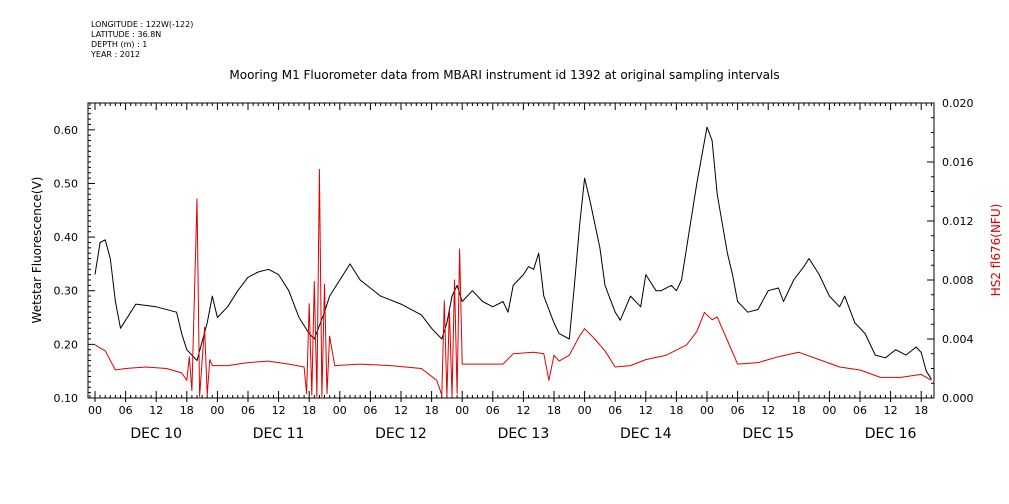 Image resolution: width=1009 pixels, height=504 pixels. What do you see at coordinates (768, 434) in the screenshot?
I see `x-day-label: DEC 15` at bounding box center [768, 434].